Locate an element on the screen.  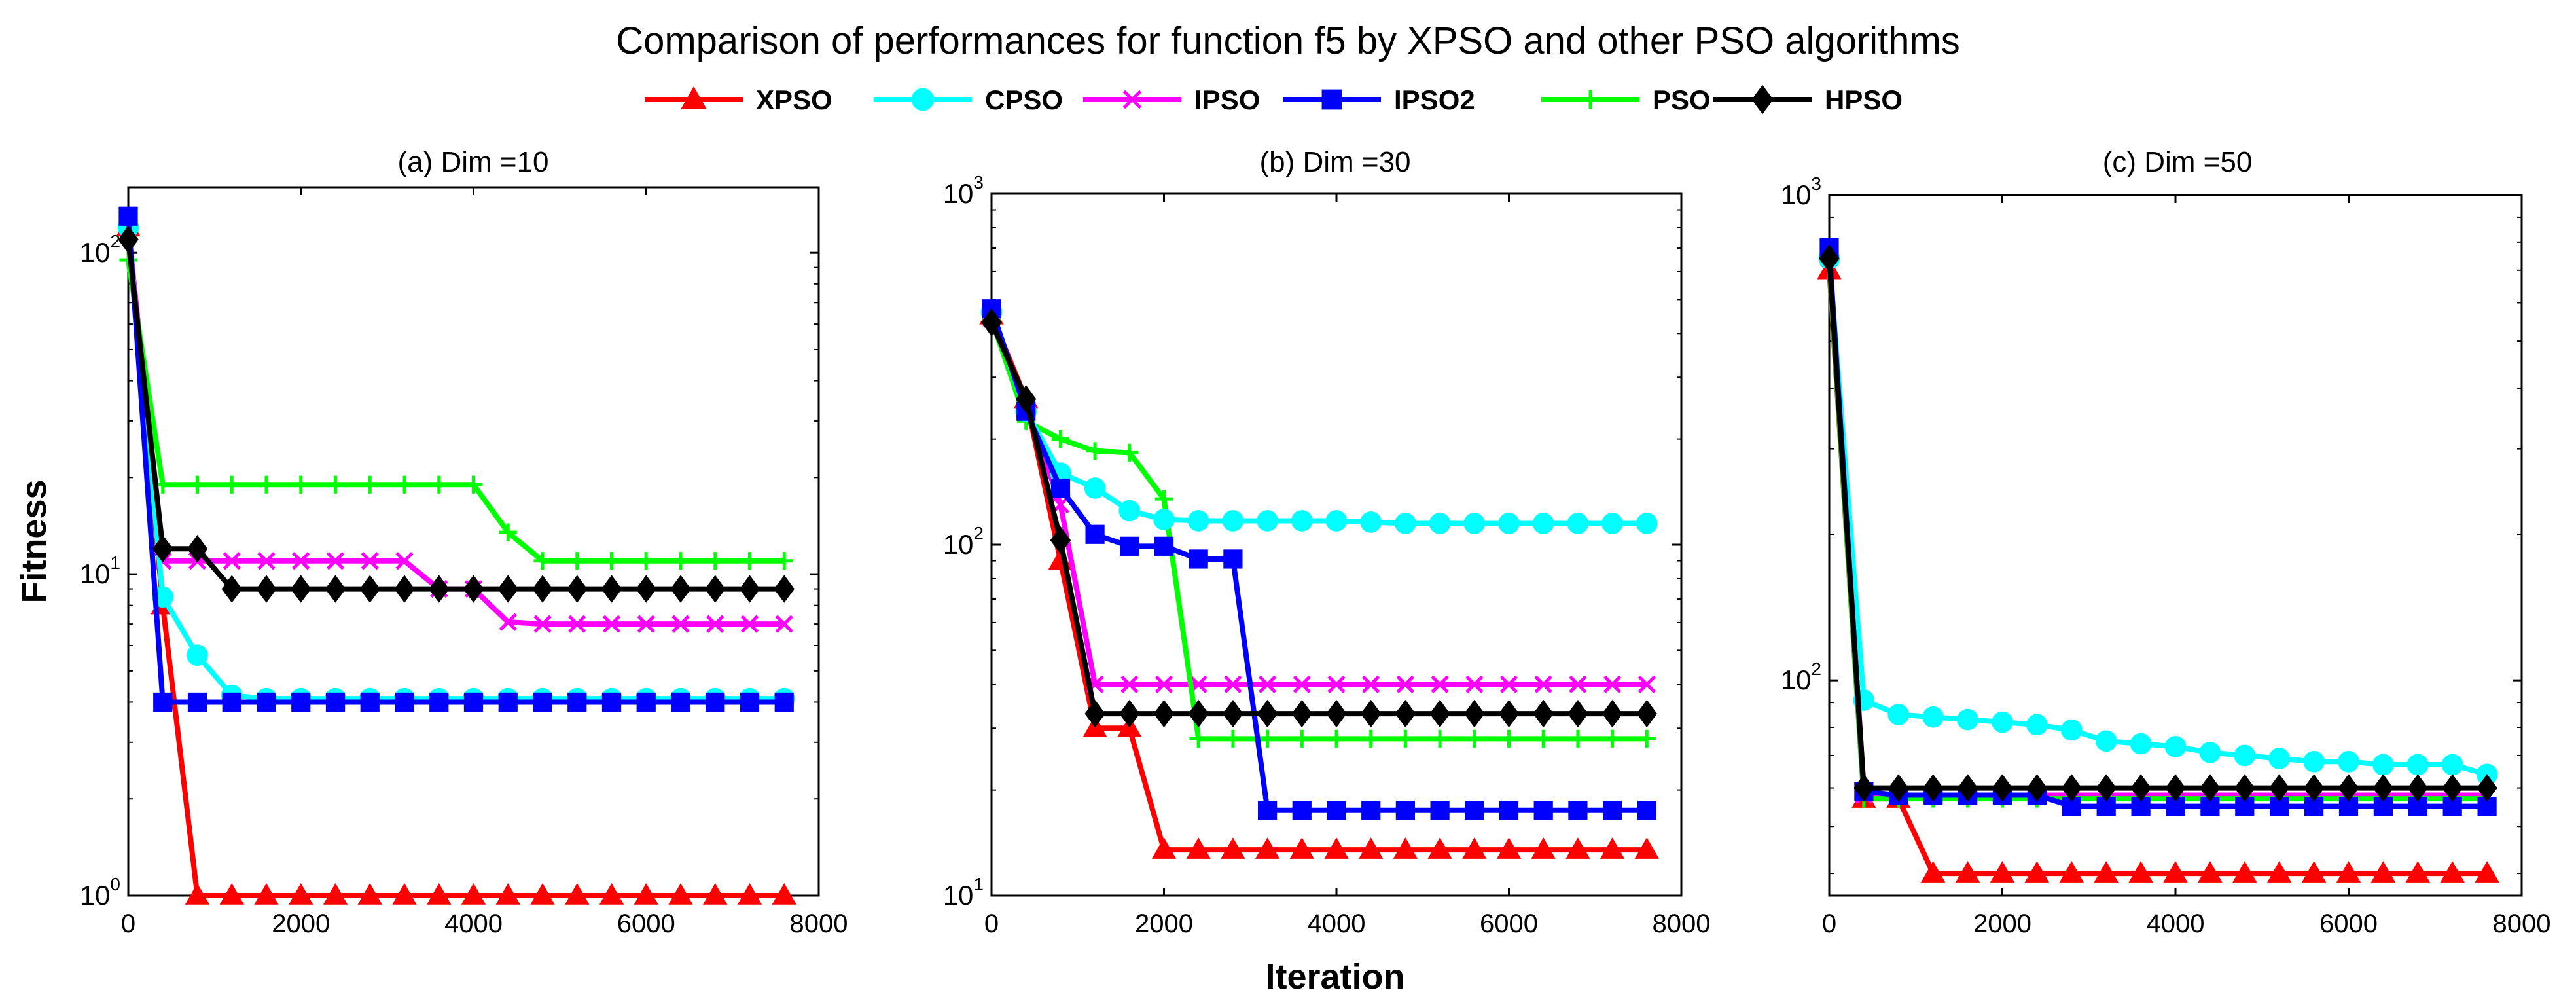
x-tick-label: 2000 is located at coordinates (2002, 923).